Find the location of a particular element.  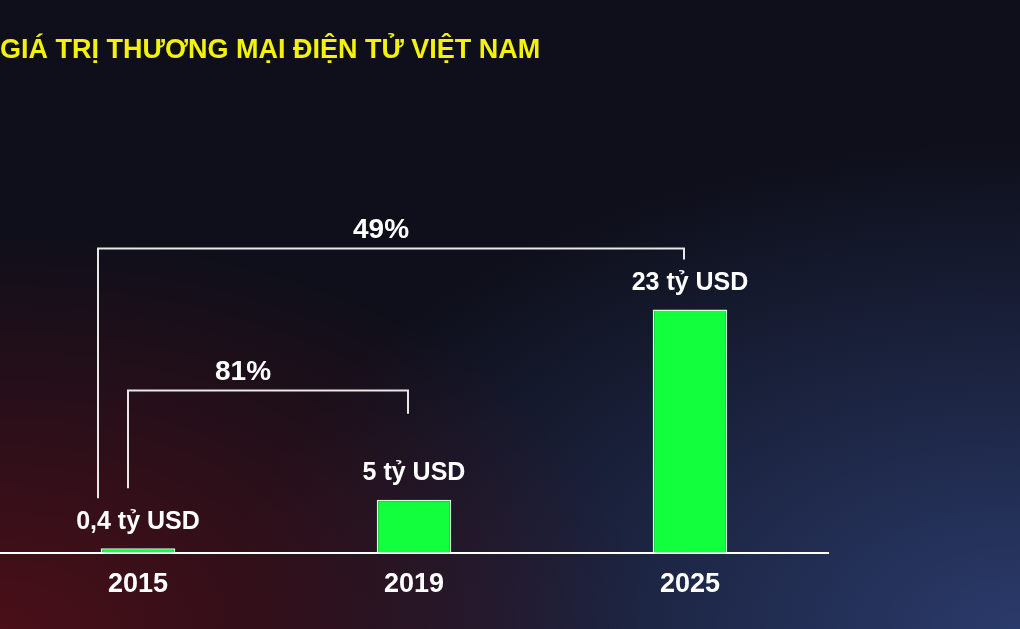

x-tick-label: 2015 is located at coordinates (138, 583).